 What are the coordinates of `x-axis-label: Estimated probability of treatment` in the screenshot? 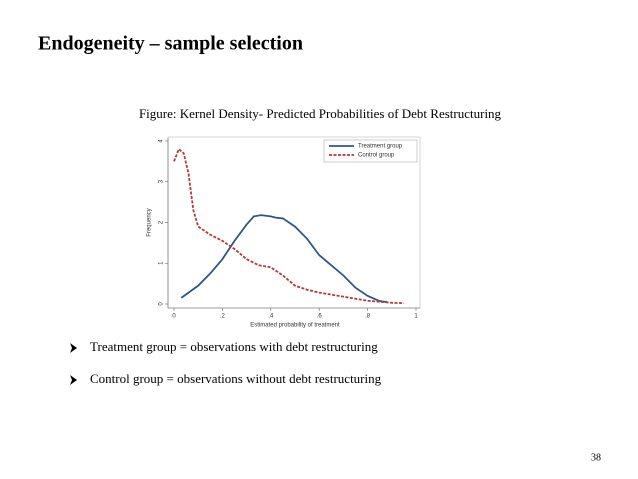 It's located at (295, 326).